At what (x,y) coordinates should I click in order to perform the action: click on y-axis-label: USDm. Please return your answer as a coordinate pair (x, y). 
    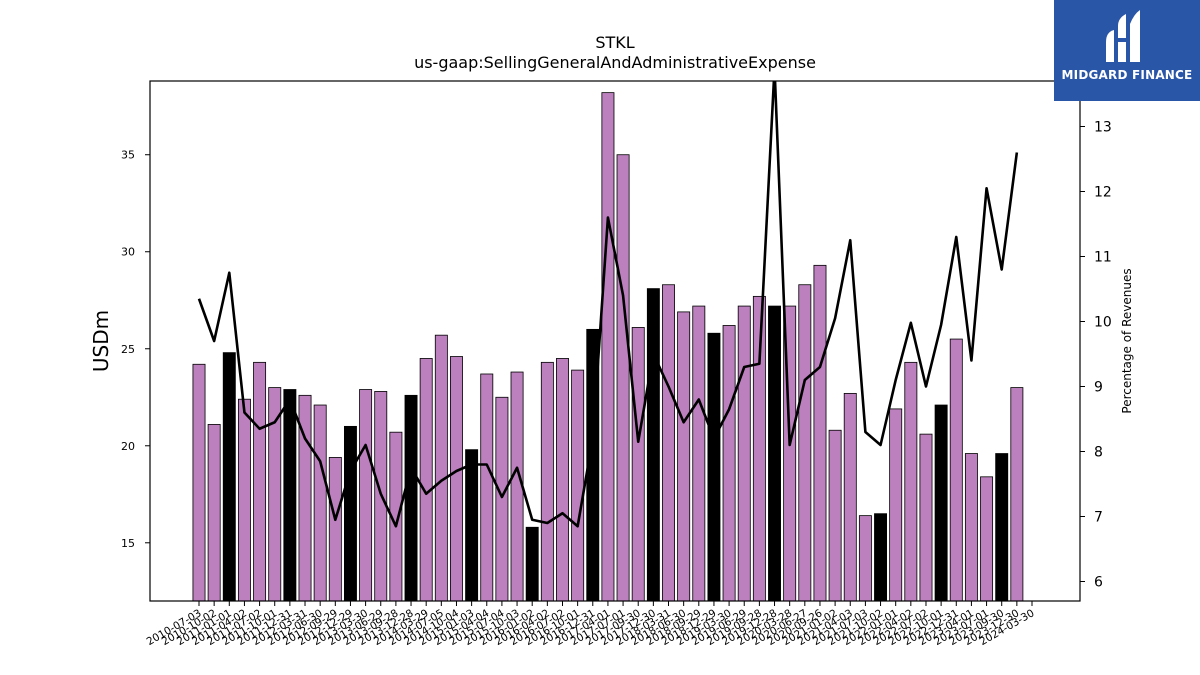
    Looking at the image, I should click on (101, 341).